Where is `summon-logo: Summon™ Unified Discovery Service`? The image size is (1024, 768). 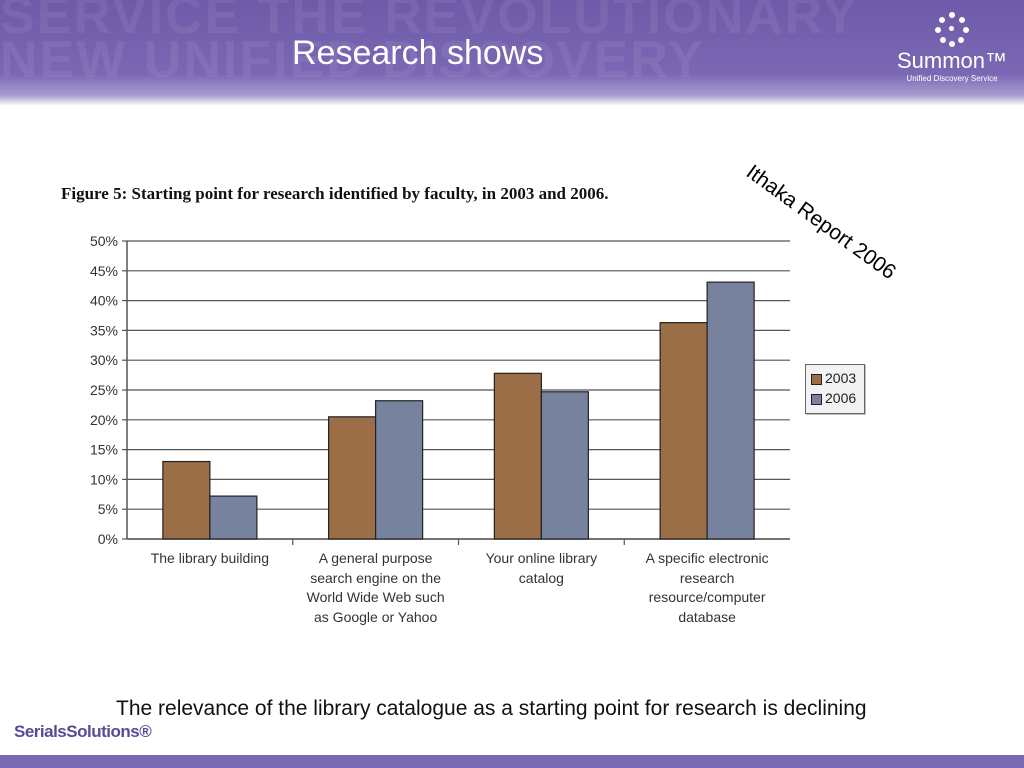 summon-logo: Summon™ Unified Discovery Service is located at coordinates (952, 52).